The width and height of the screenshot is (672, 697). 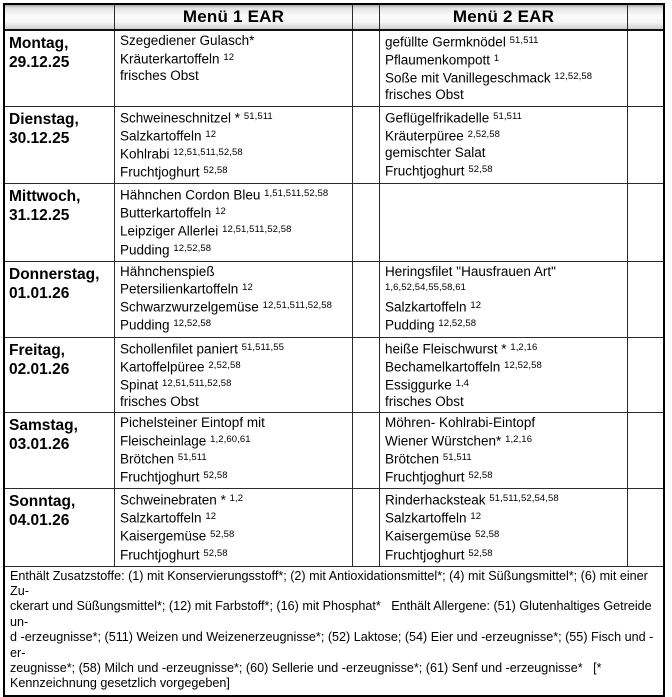 I want to click on menu-item-text: Kräuterkartoffeln, so click(x=170, y=59).